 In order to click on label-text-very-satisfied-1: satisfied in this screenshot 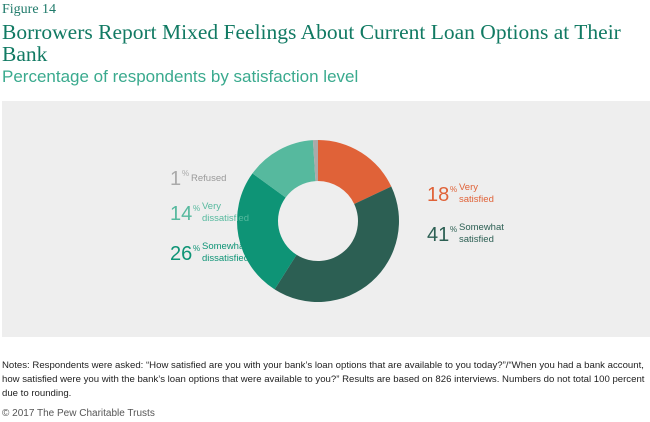, I will do `click(476, 199)`.